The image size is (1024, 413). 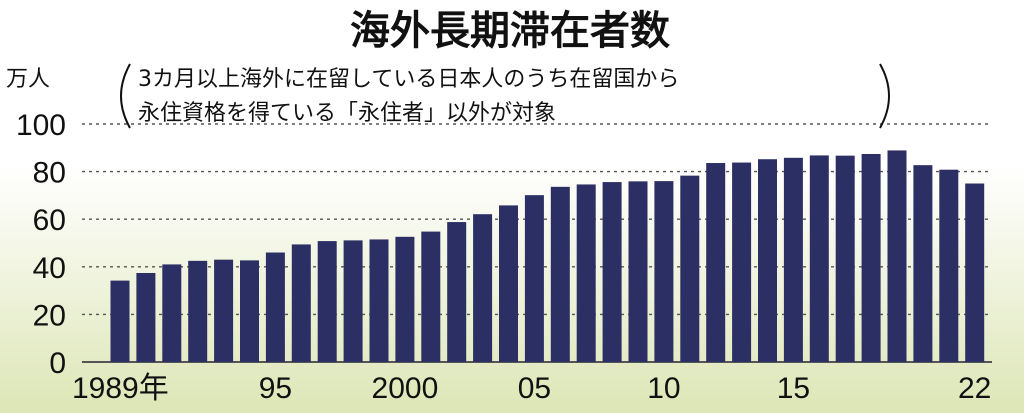 I want to click on x-tick-label: 2000, so click(x=405, y=388).